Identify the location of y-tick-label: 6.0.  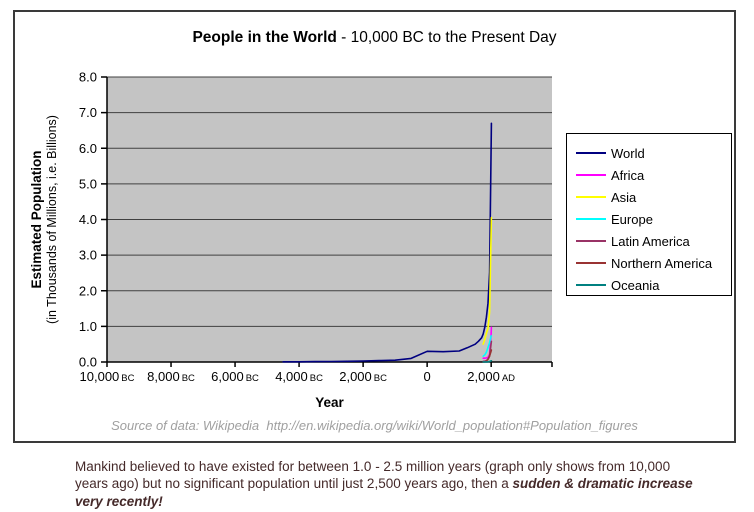
(88, 148).